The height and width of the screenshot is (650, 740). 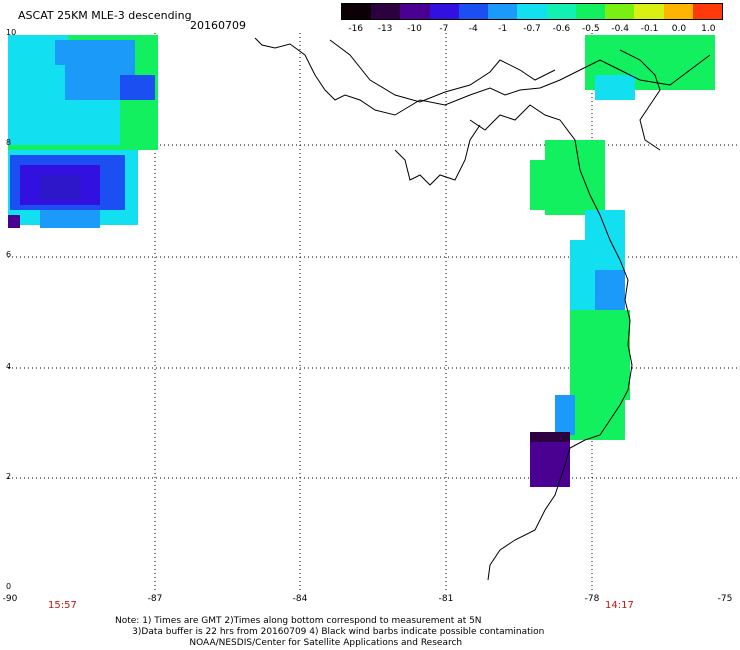 I want to click on color-bar-label: -1, so click(x=503, y=29).